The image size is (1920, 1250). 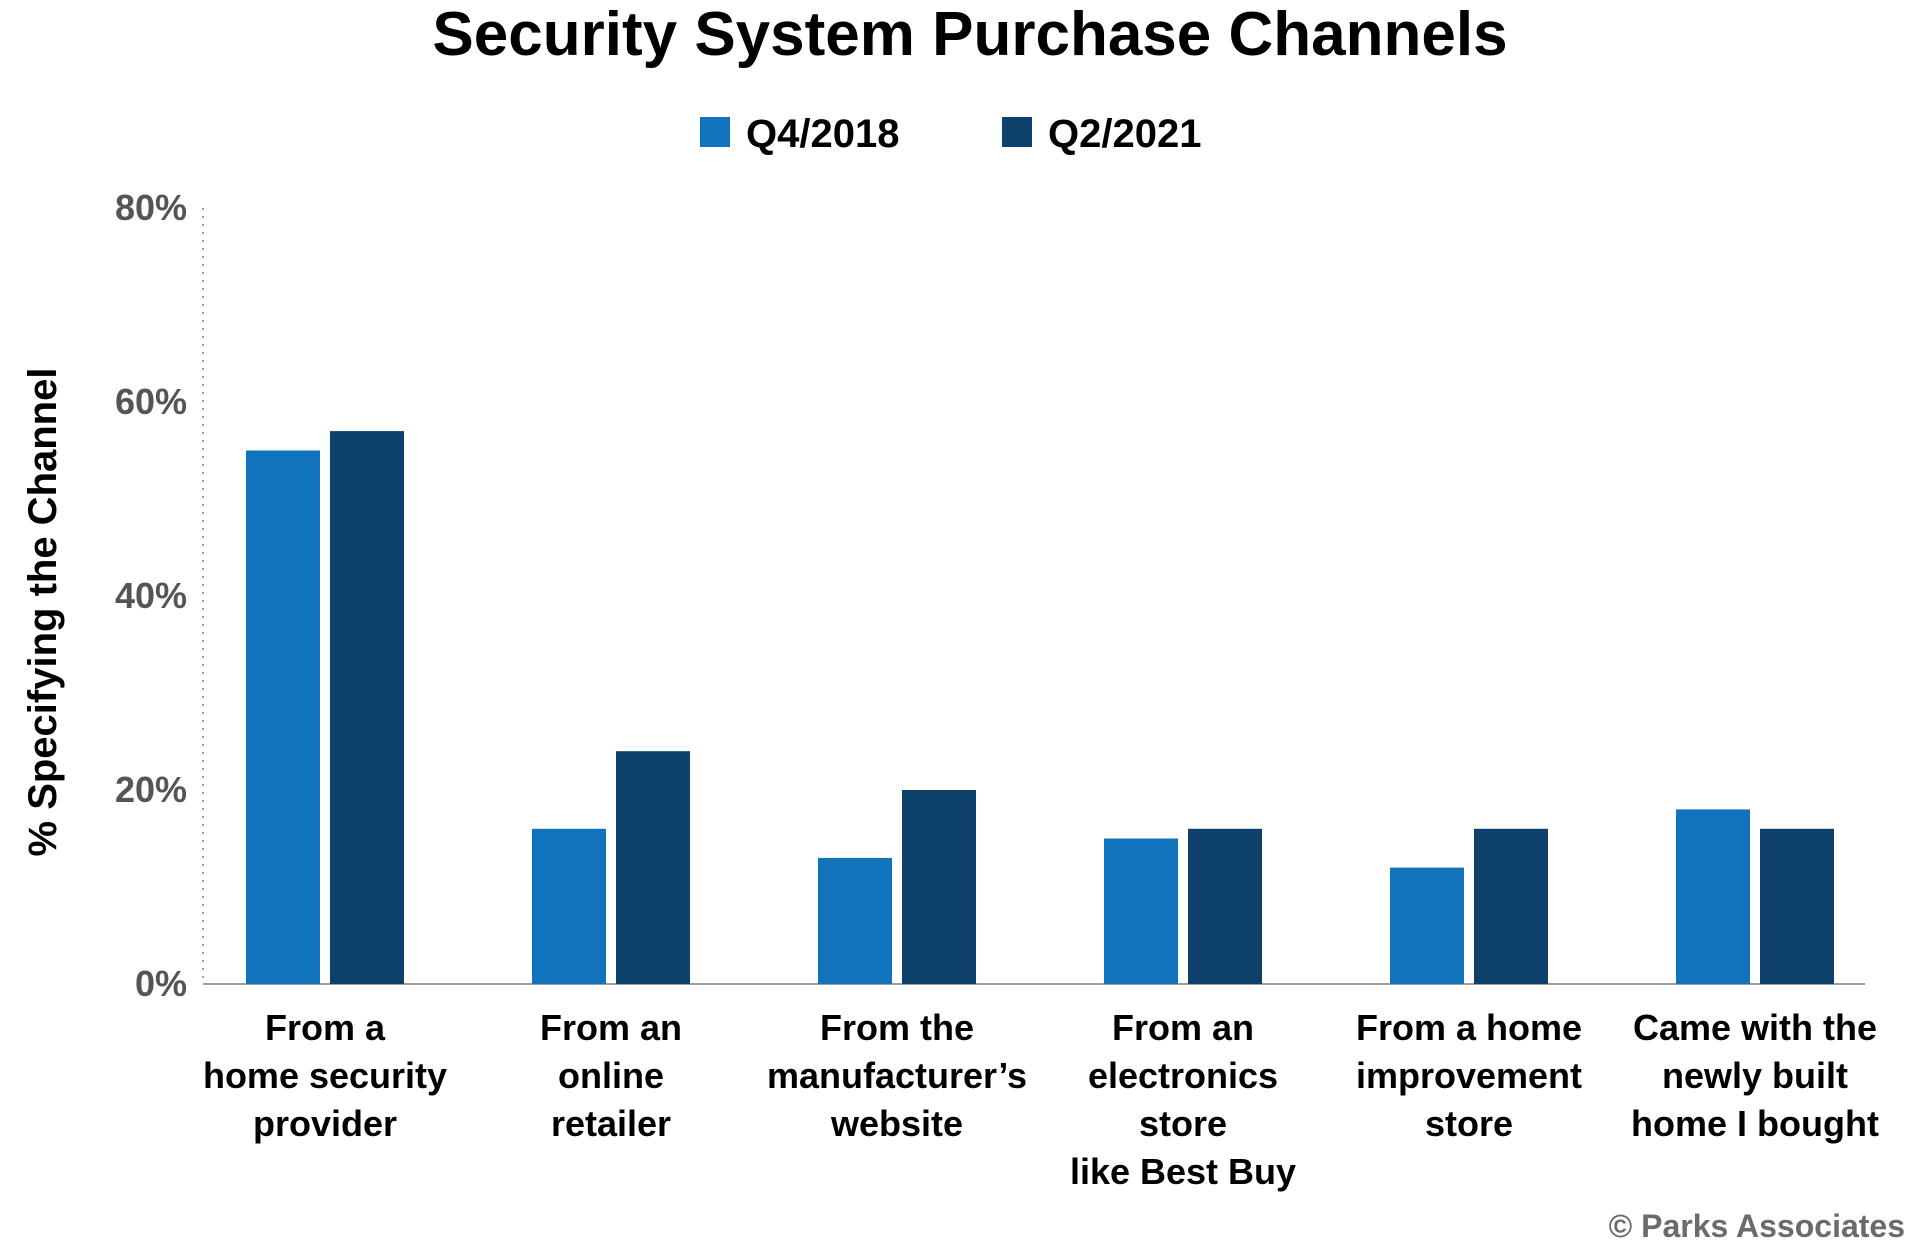 What do you see at coordinates (151, 207) in the screenshot?
I see `y-tick-label: 80%` at bounding box center [151, 207].